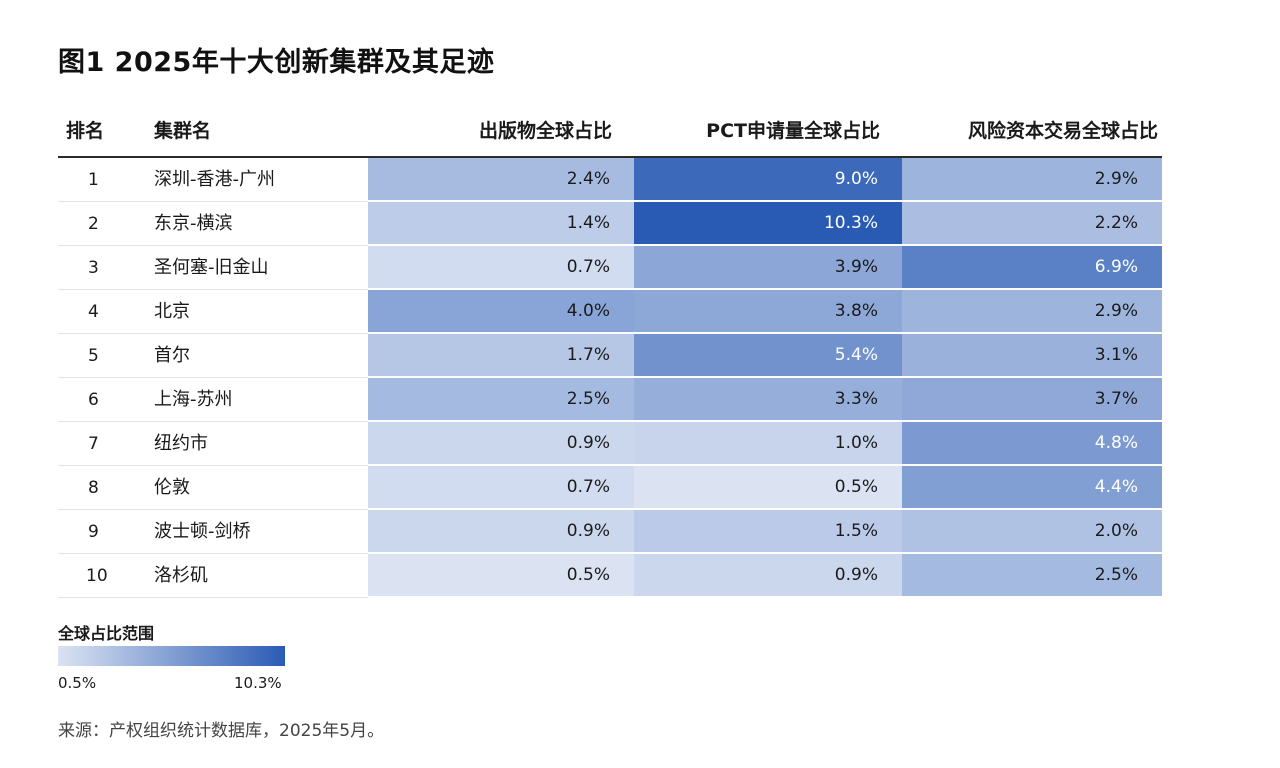  Describe the element at coordinates (768, 487) in the screenshot. I see `pct-share-cell: 0.5%` at that location.